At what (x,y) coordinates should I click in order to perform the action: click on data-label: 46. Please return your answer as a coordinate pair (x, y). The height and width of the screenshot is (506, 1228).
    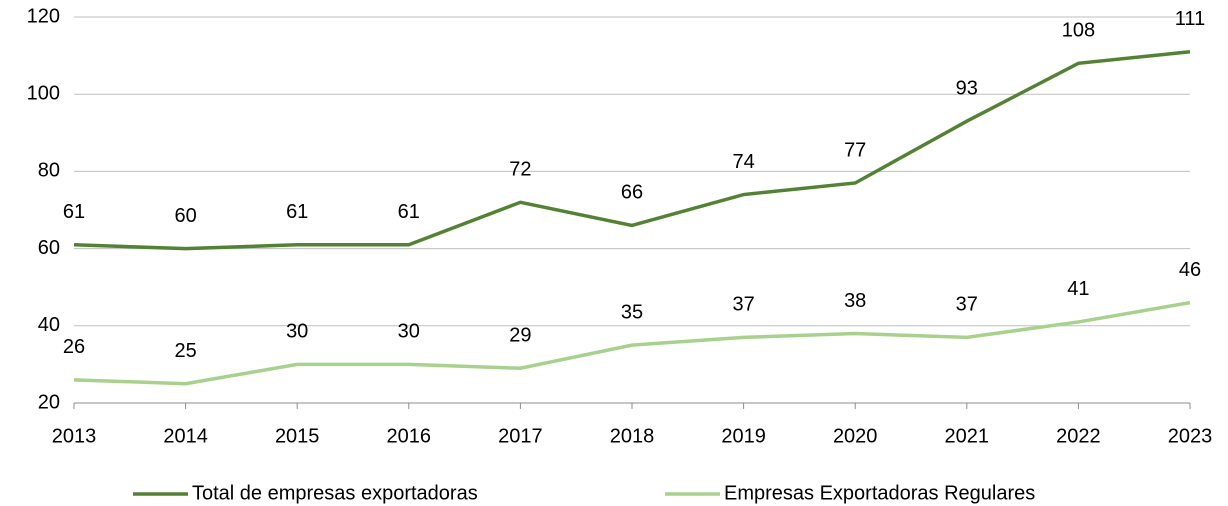
    Looking at the image, I should click on (1190, 270).